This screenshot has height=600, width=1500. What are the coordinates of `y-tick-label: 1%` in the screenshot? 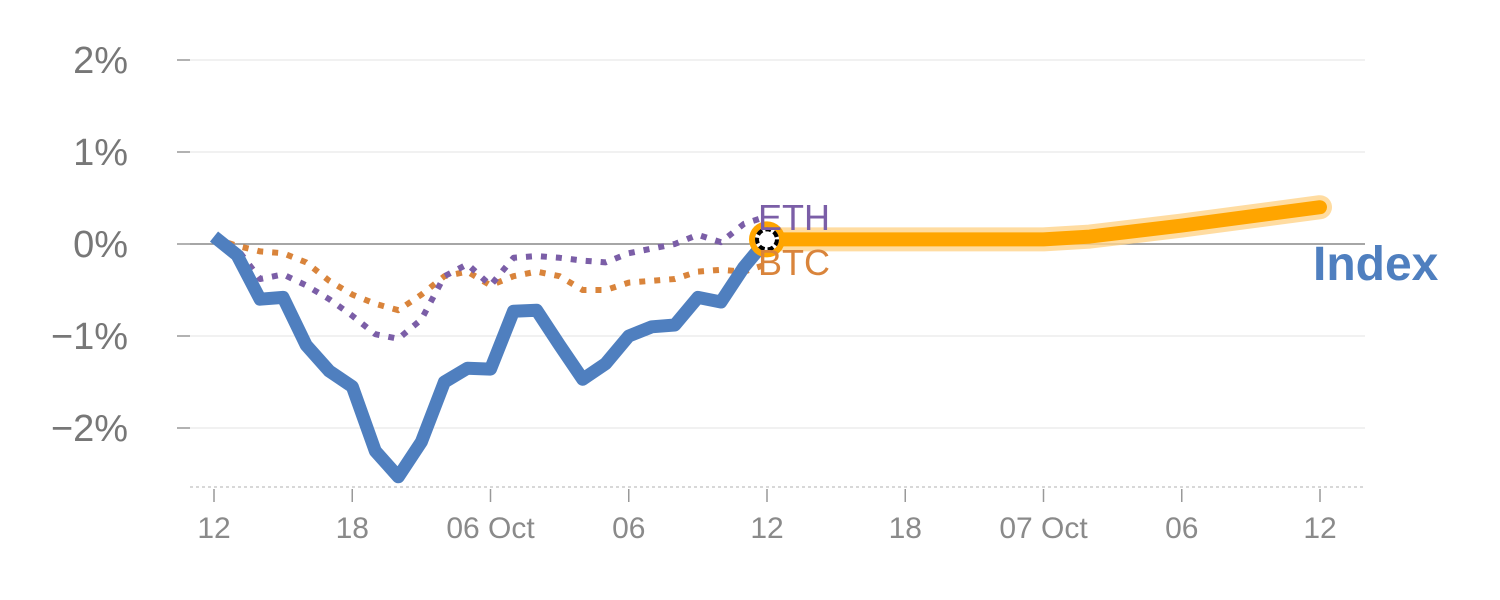 It's located at (100, 153).